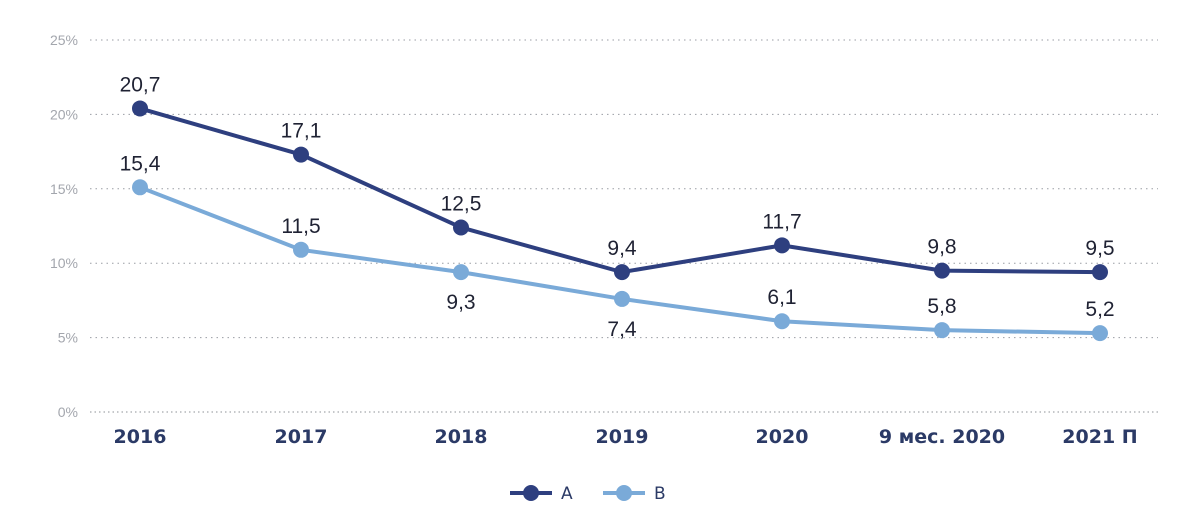 The height and width of the screenshot is (532, 1200). What do you see at coordinates (622, 437) in the screenshot?
I see `x-tick-label: 2019` at bounding box center [622, 437].